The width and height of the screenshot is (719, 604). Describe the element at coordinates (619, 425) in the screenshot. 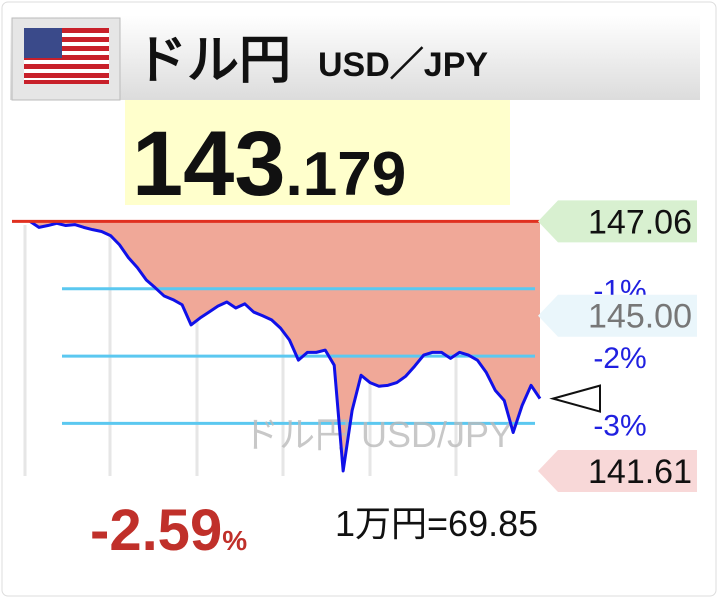

I see `percent-label: -3%` at that location.